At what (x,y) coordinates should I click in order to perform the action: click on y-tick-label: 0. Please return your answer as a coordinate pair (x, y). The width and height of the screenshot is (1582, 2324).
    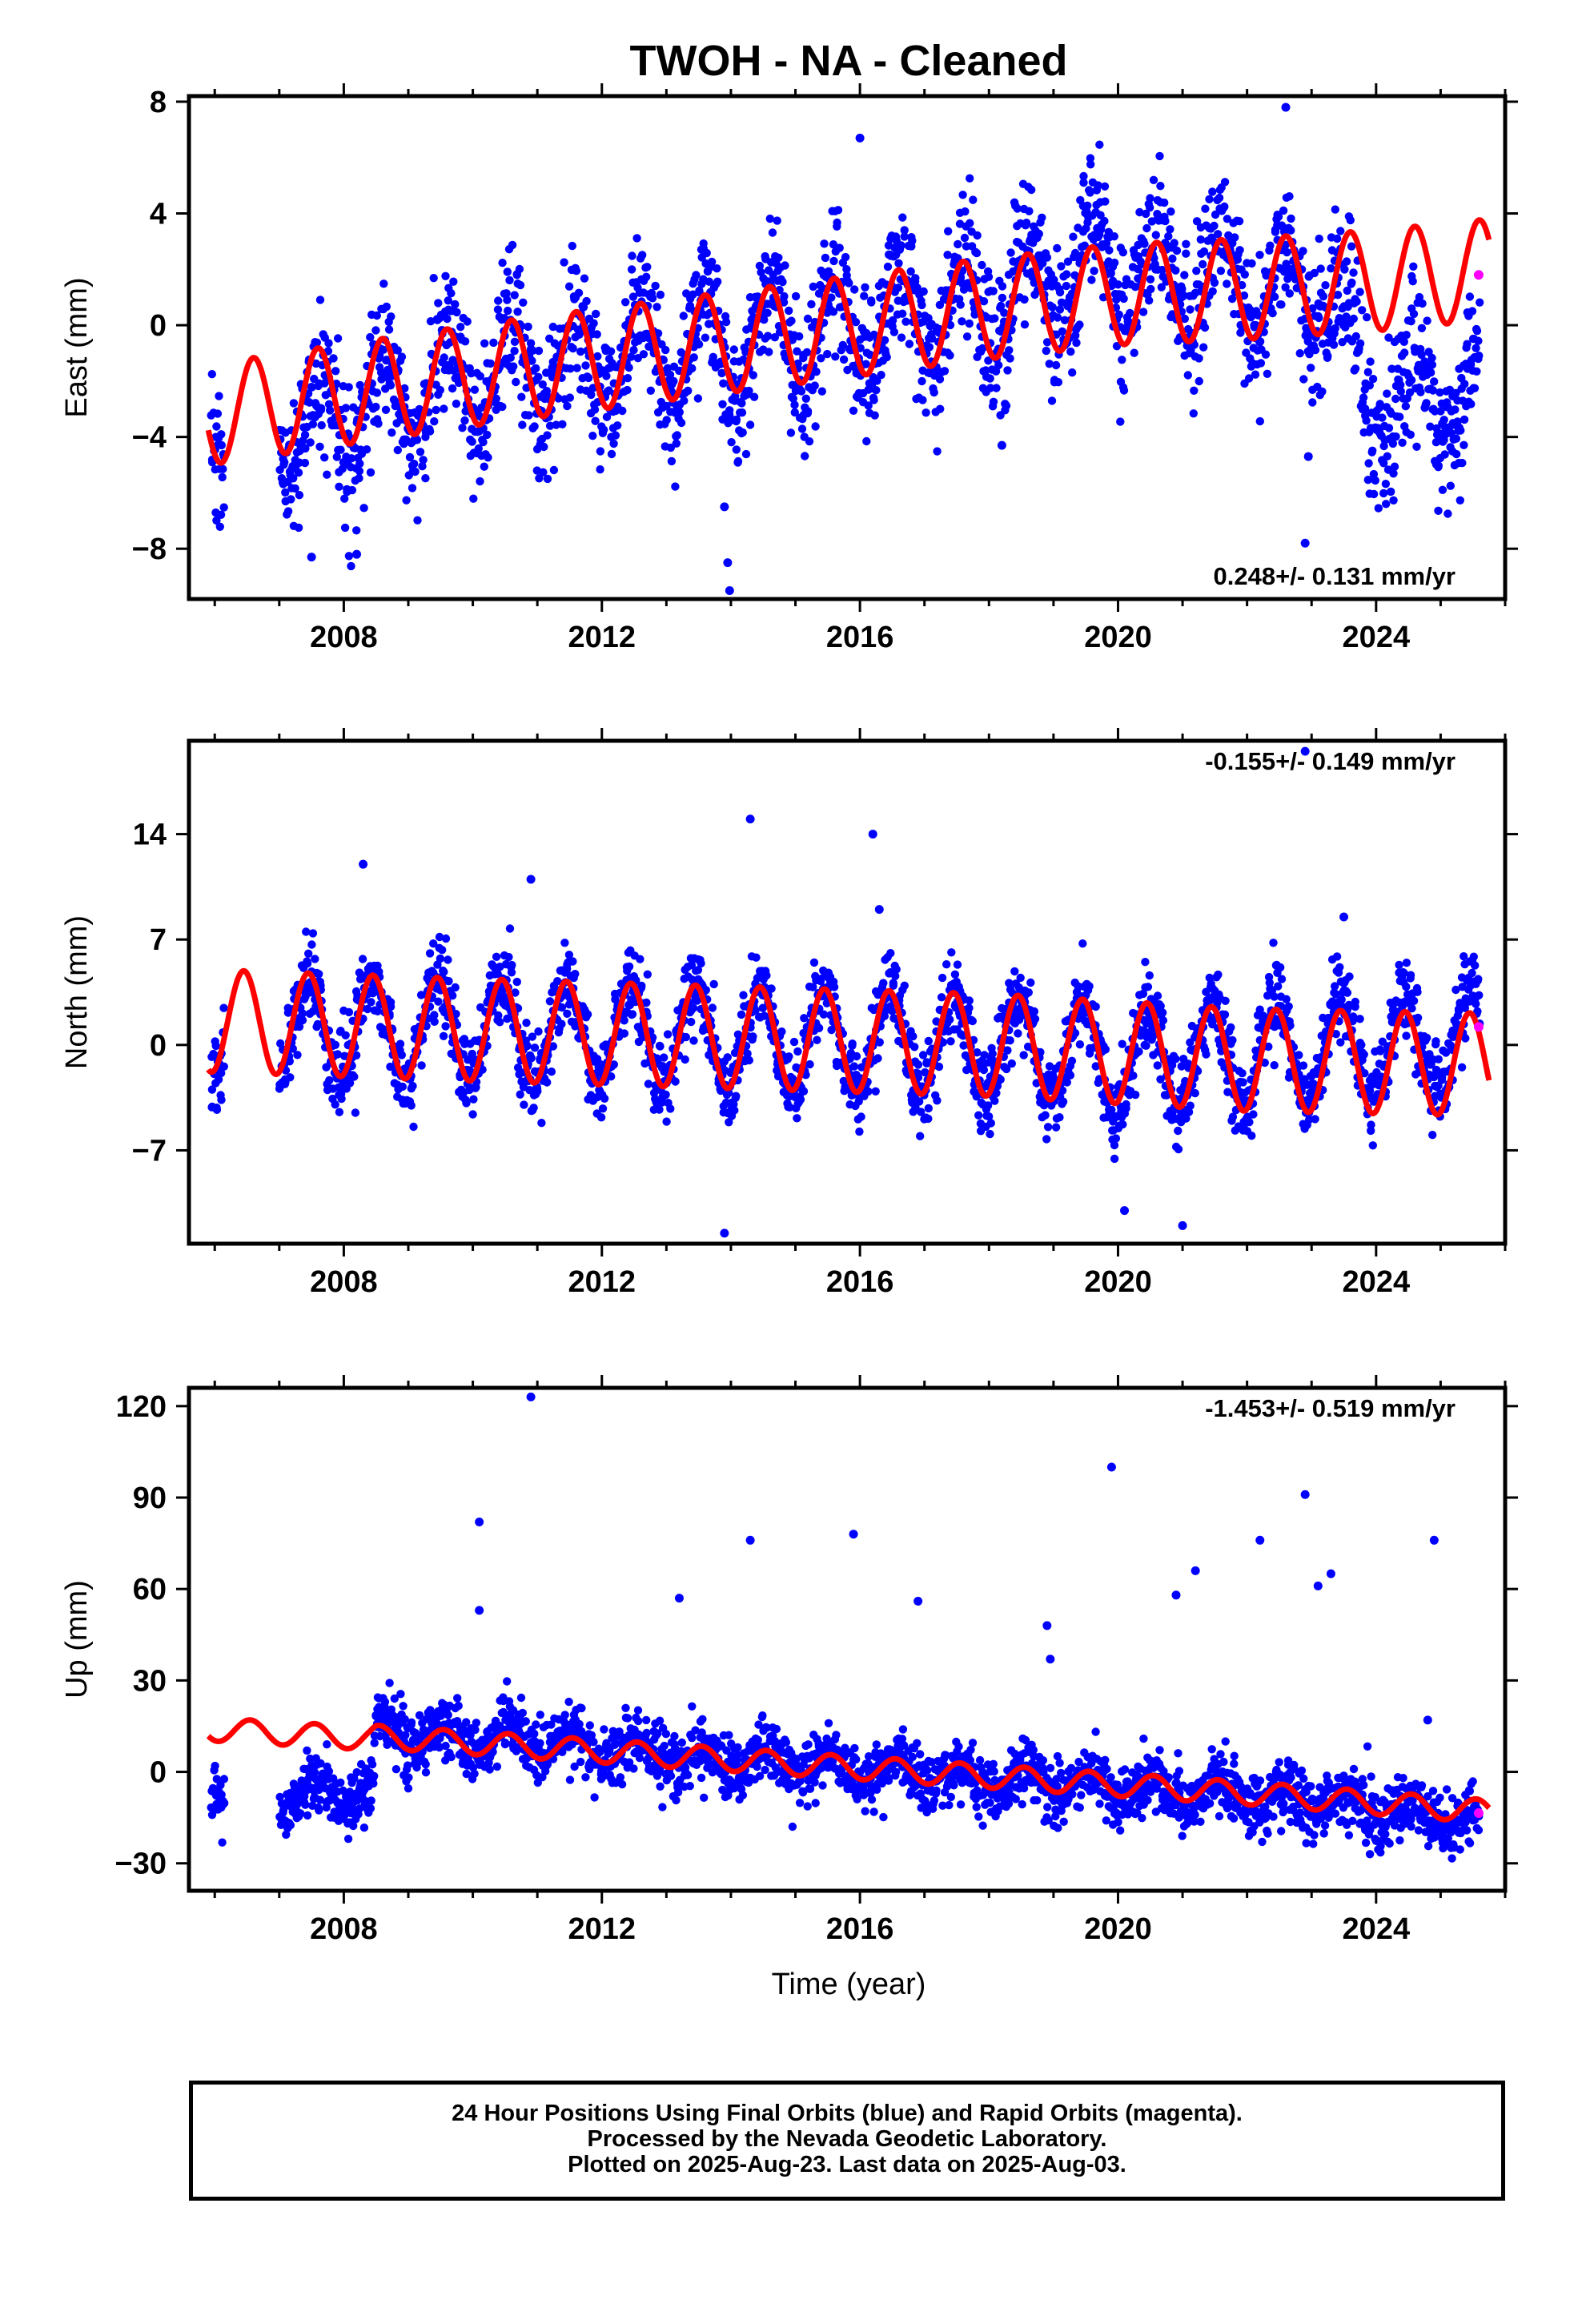
    Looking at the image, I should click on (158, 1046).